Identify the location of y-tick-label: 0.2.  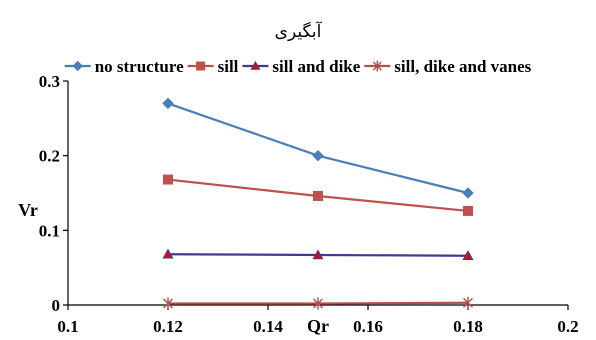
(49, 156).